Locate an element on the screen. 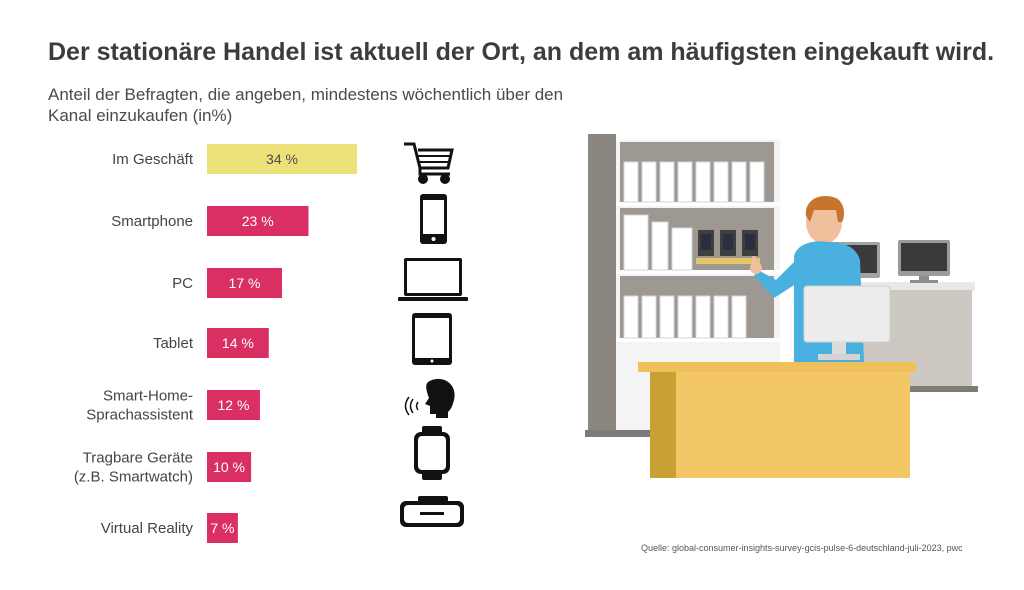 This screenshot has height=590, width=1024. back-monitor-icon is located at coordinates (924, 261).